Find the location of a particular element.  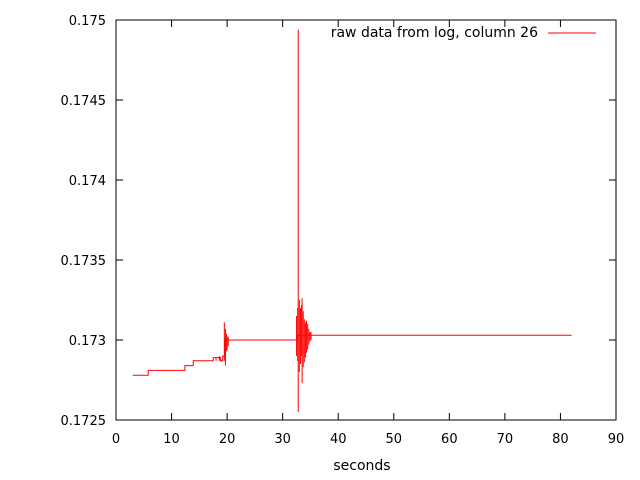

x-tick-label: 50 is located at coordinates (394, 439).